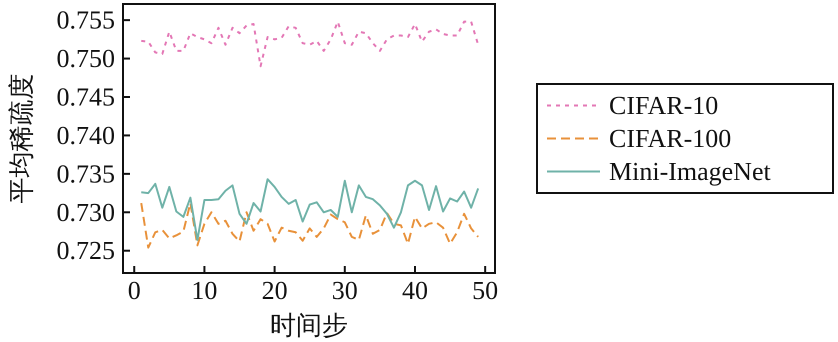  Describe the element at coordinates (275, 290) in the screenshot. I see `x-tick-label: 20` at that location.